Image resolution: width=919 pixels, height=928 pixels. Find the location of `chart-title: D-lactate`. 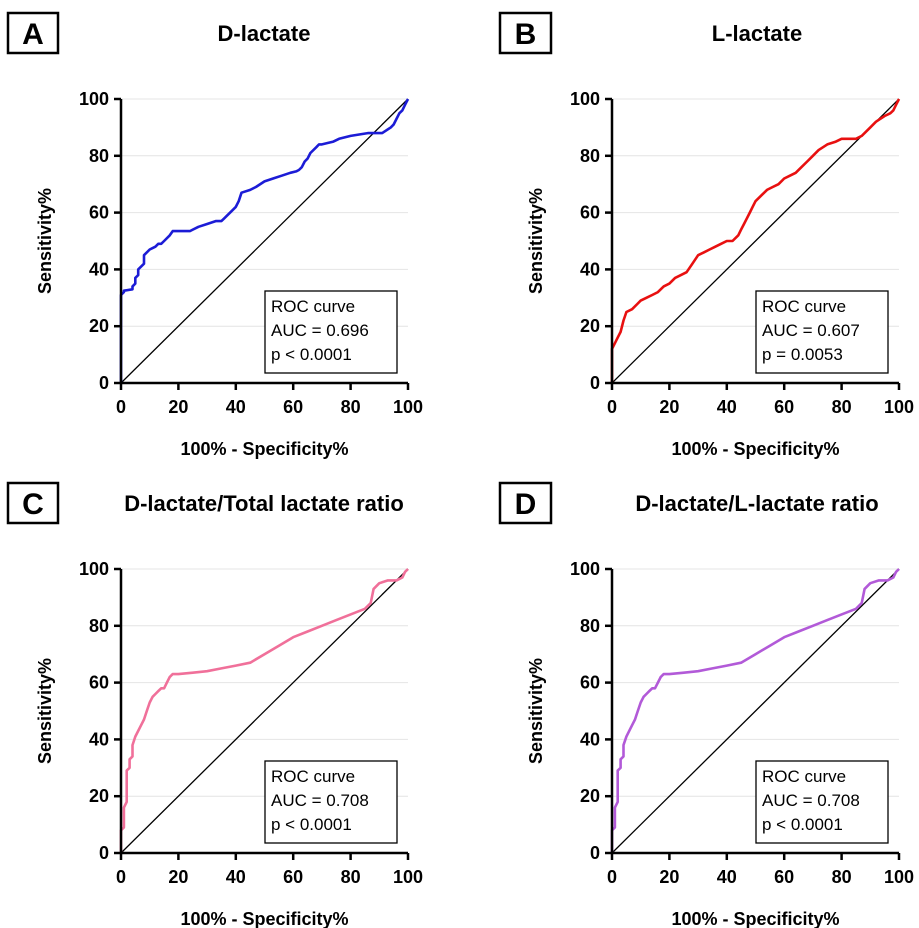

chart-title: D-lactate is located at coordinates (264, 33).